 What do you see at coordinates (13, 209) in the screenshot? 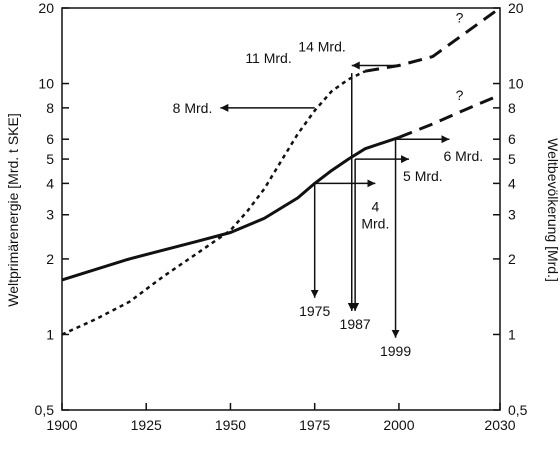
I see `y-axis-left-title: Weltprimärenergie [Mrd. t SKE]` at bounding box center [13, 209].